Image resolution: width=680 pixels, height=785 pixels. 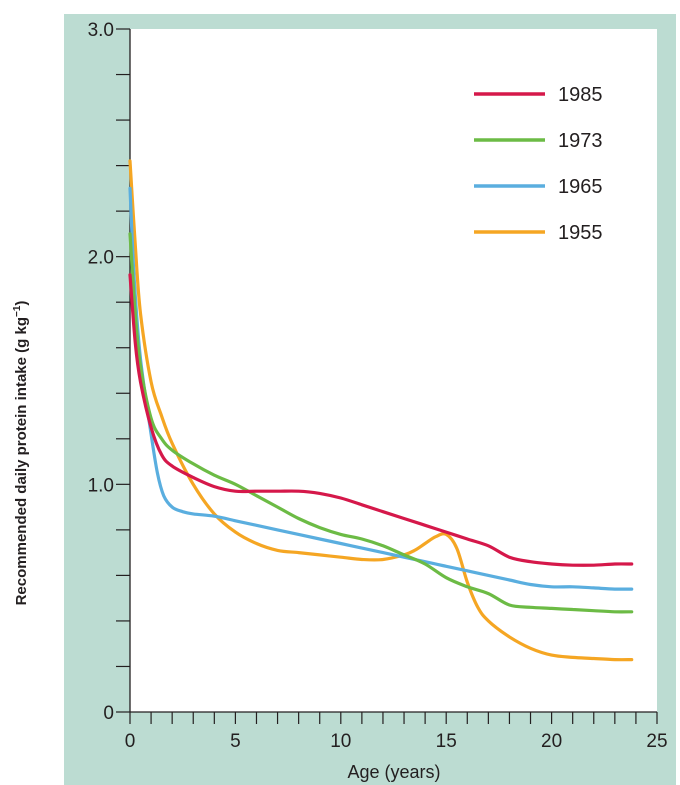 What do you see at coordinates (101, 30) in the screenshot?
I see `y-tick-label: 3.0` at bounding box center [101, 30].